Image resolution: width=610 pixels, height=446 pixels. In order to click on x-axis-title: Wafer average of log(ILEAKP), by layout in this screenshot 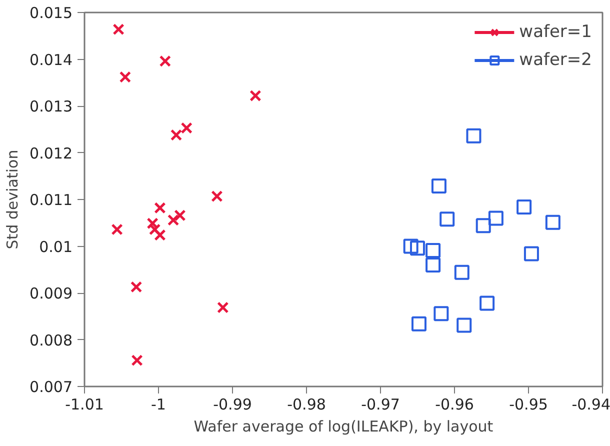, I will do `click(344, 427)`.